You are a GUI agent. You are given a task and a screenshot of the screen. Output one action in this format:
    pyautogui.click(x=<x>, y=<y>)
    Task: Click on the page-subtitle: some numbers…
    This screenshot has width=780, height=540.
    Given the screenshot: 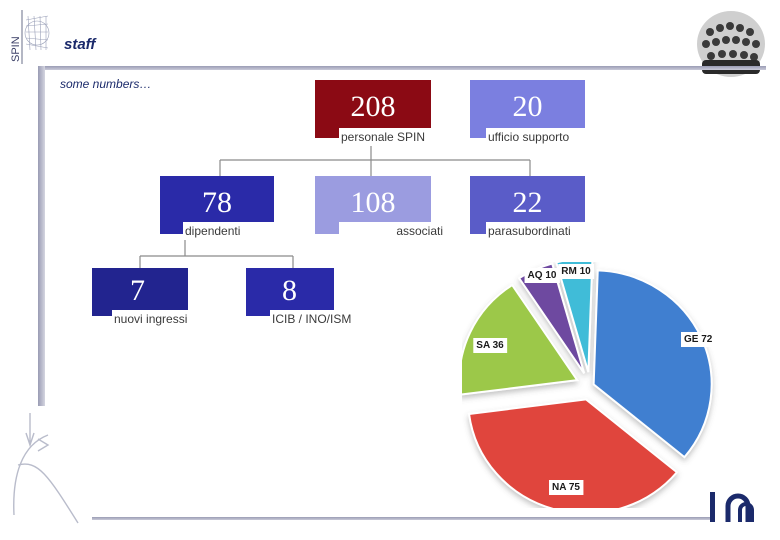 What is the action you would take?
    pyautogui.click(x=106, y=84)
    